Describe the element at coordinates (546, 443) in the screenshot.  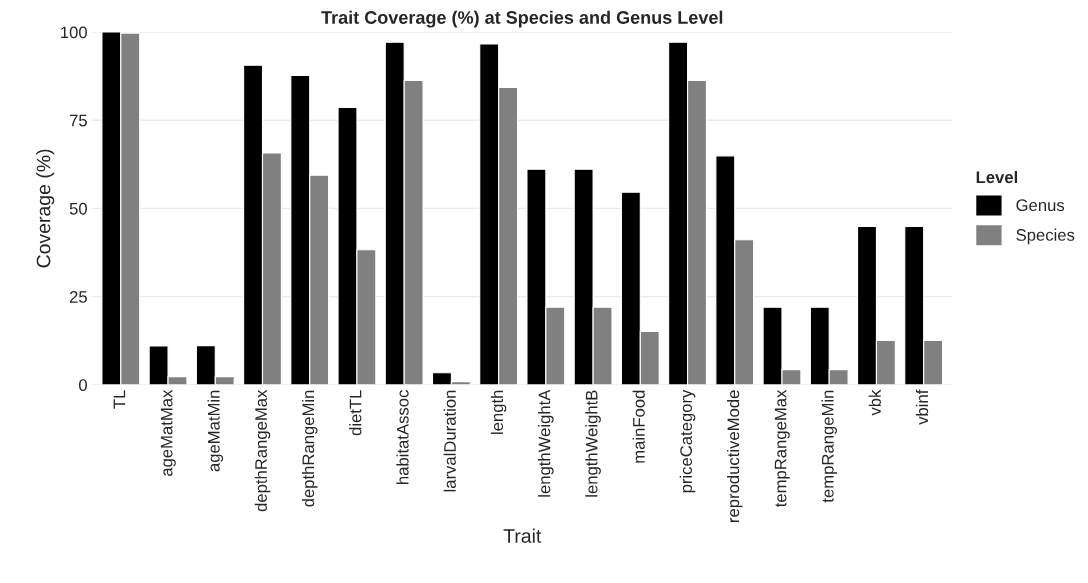
I see `x-tick-label: lengthWeightA` at that location.